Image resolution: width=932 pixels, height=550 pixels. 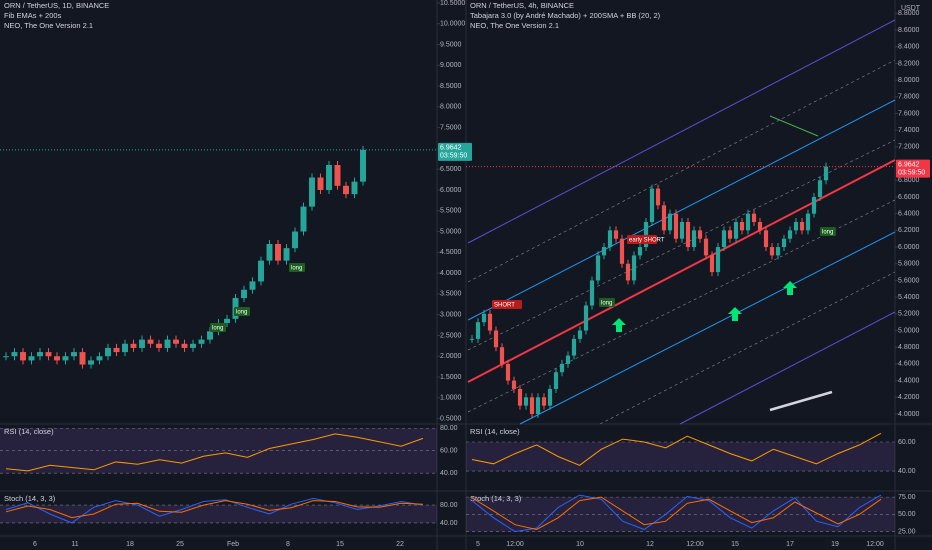 What do you see at coordinates (909, 13) in the screenshot?
I see `y-tick-label: 8.8000` at bounding box center [909, 13].